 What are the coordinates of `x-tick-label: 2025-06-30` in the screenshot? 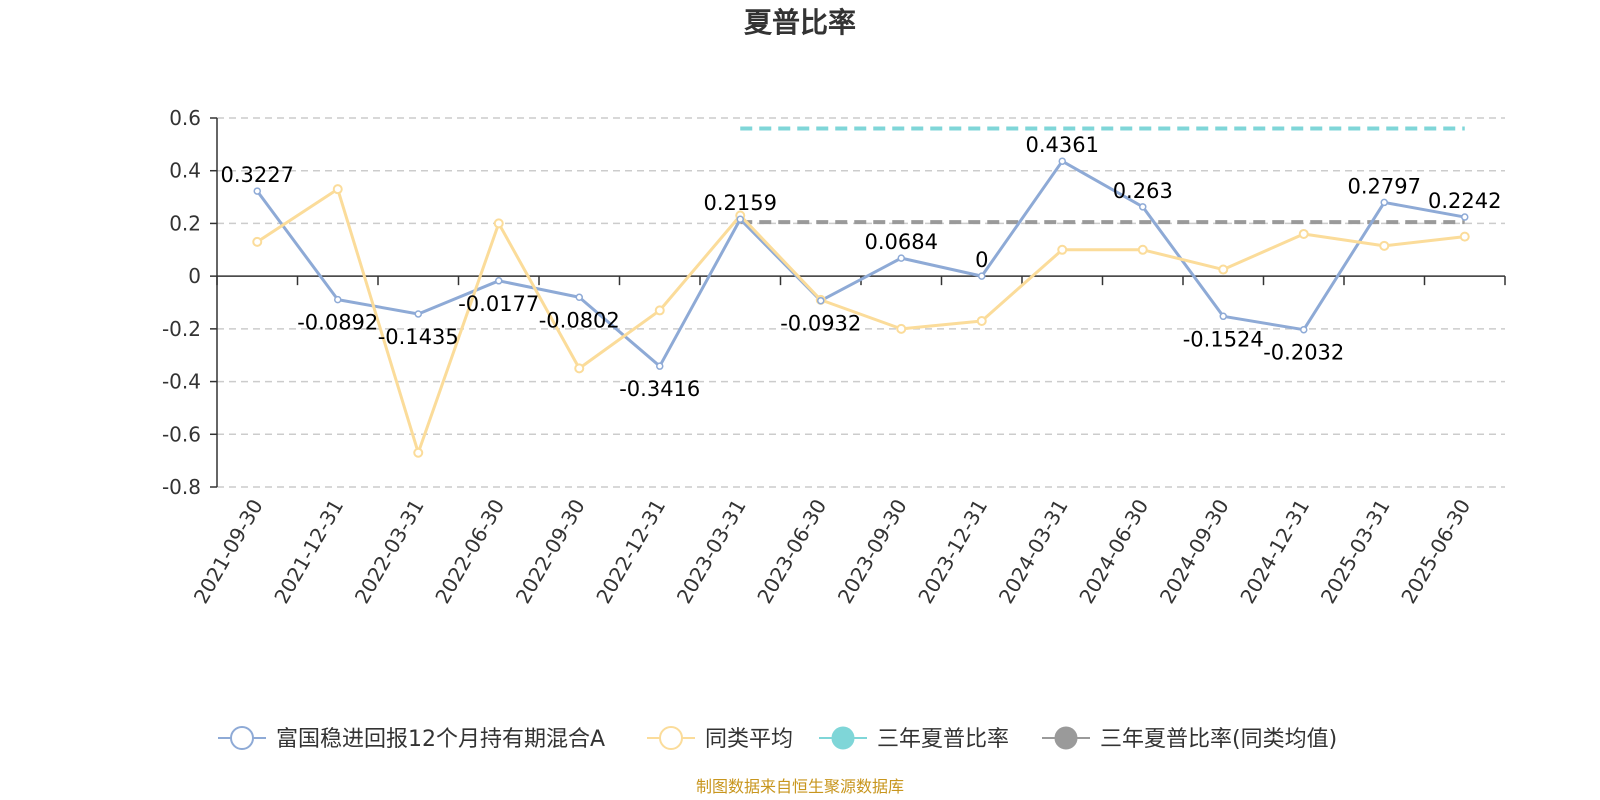 It's located at (1435, 551).